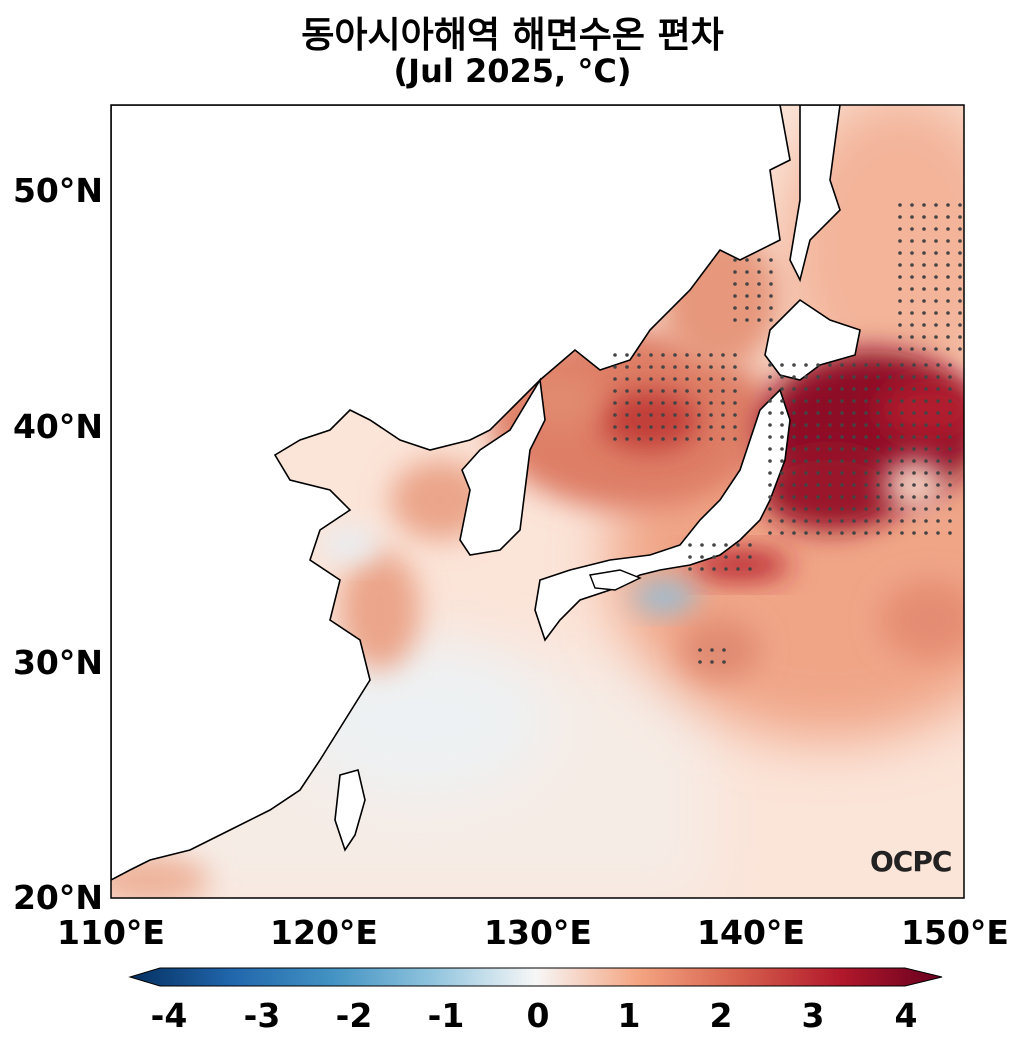 The height and width of the screenshot is (1049, 1025). What do you see at coordinates (350, 810) in the screenshot?
I see `land-taiwan` at bounding box center [350, 810].